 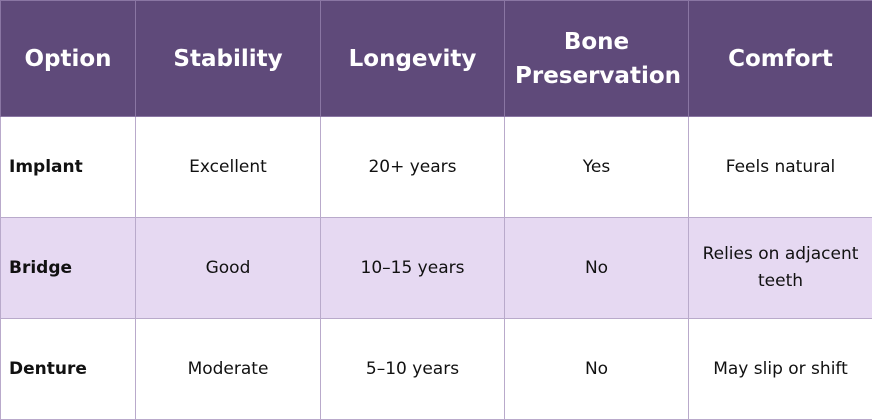 What do you see at coordinates (228, 369) in the screenshot?
I see `cell-stability: Moderate` at bounding box center [228, 369].